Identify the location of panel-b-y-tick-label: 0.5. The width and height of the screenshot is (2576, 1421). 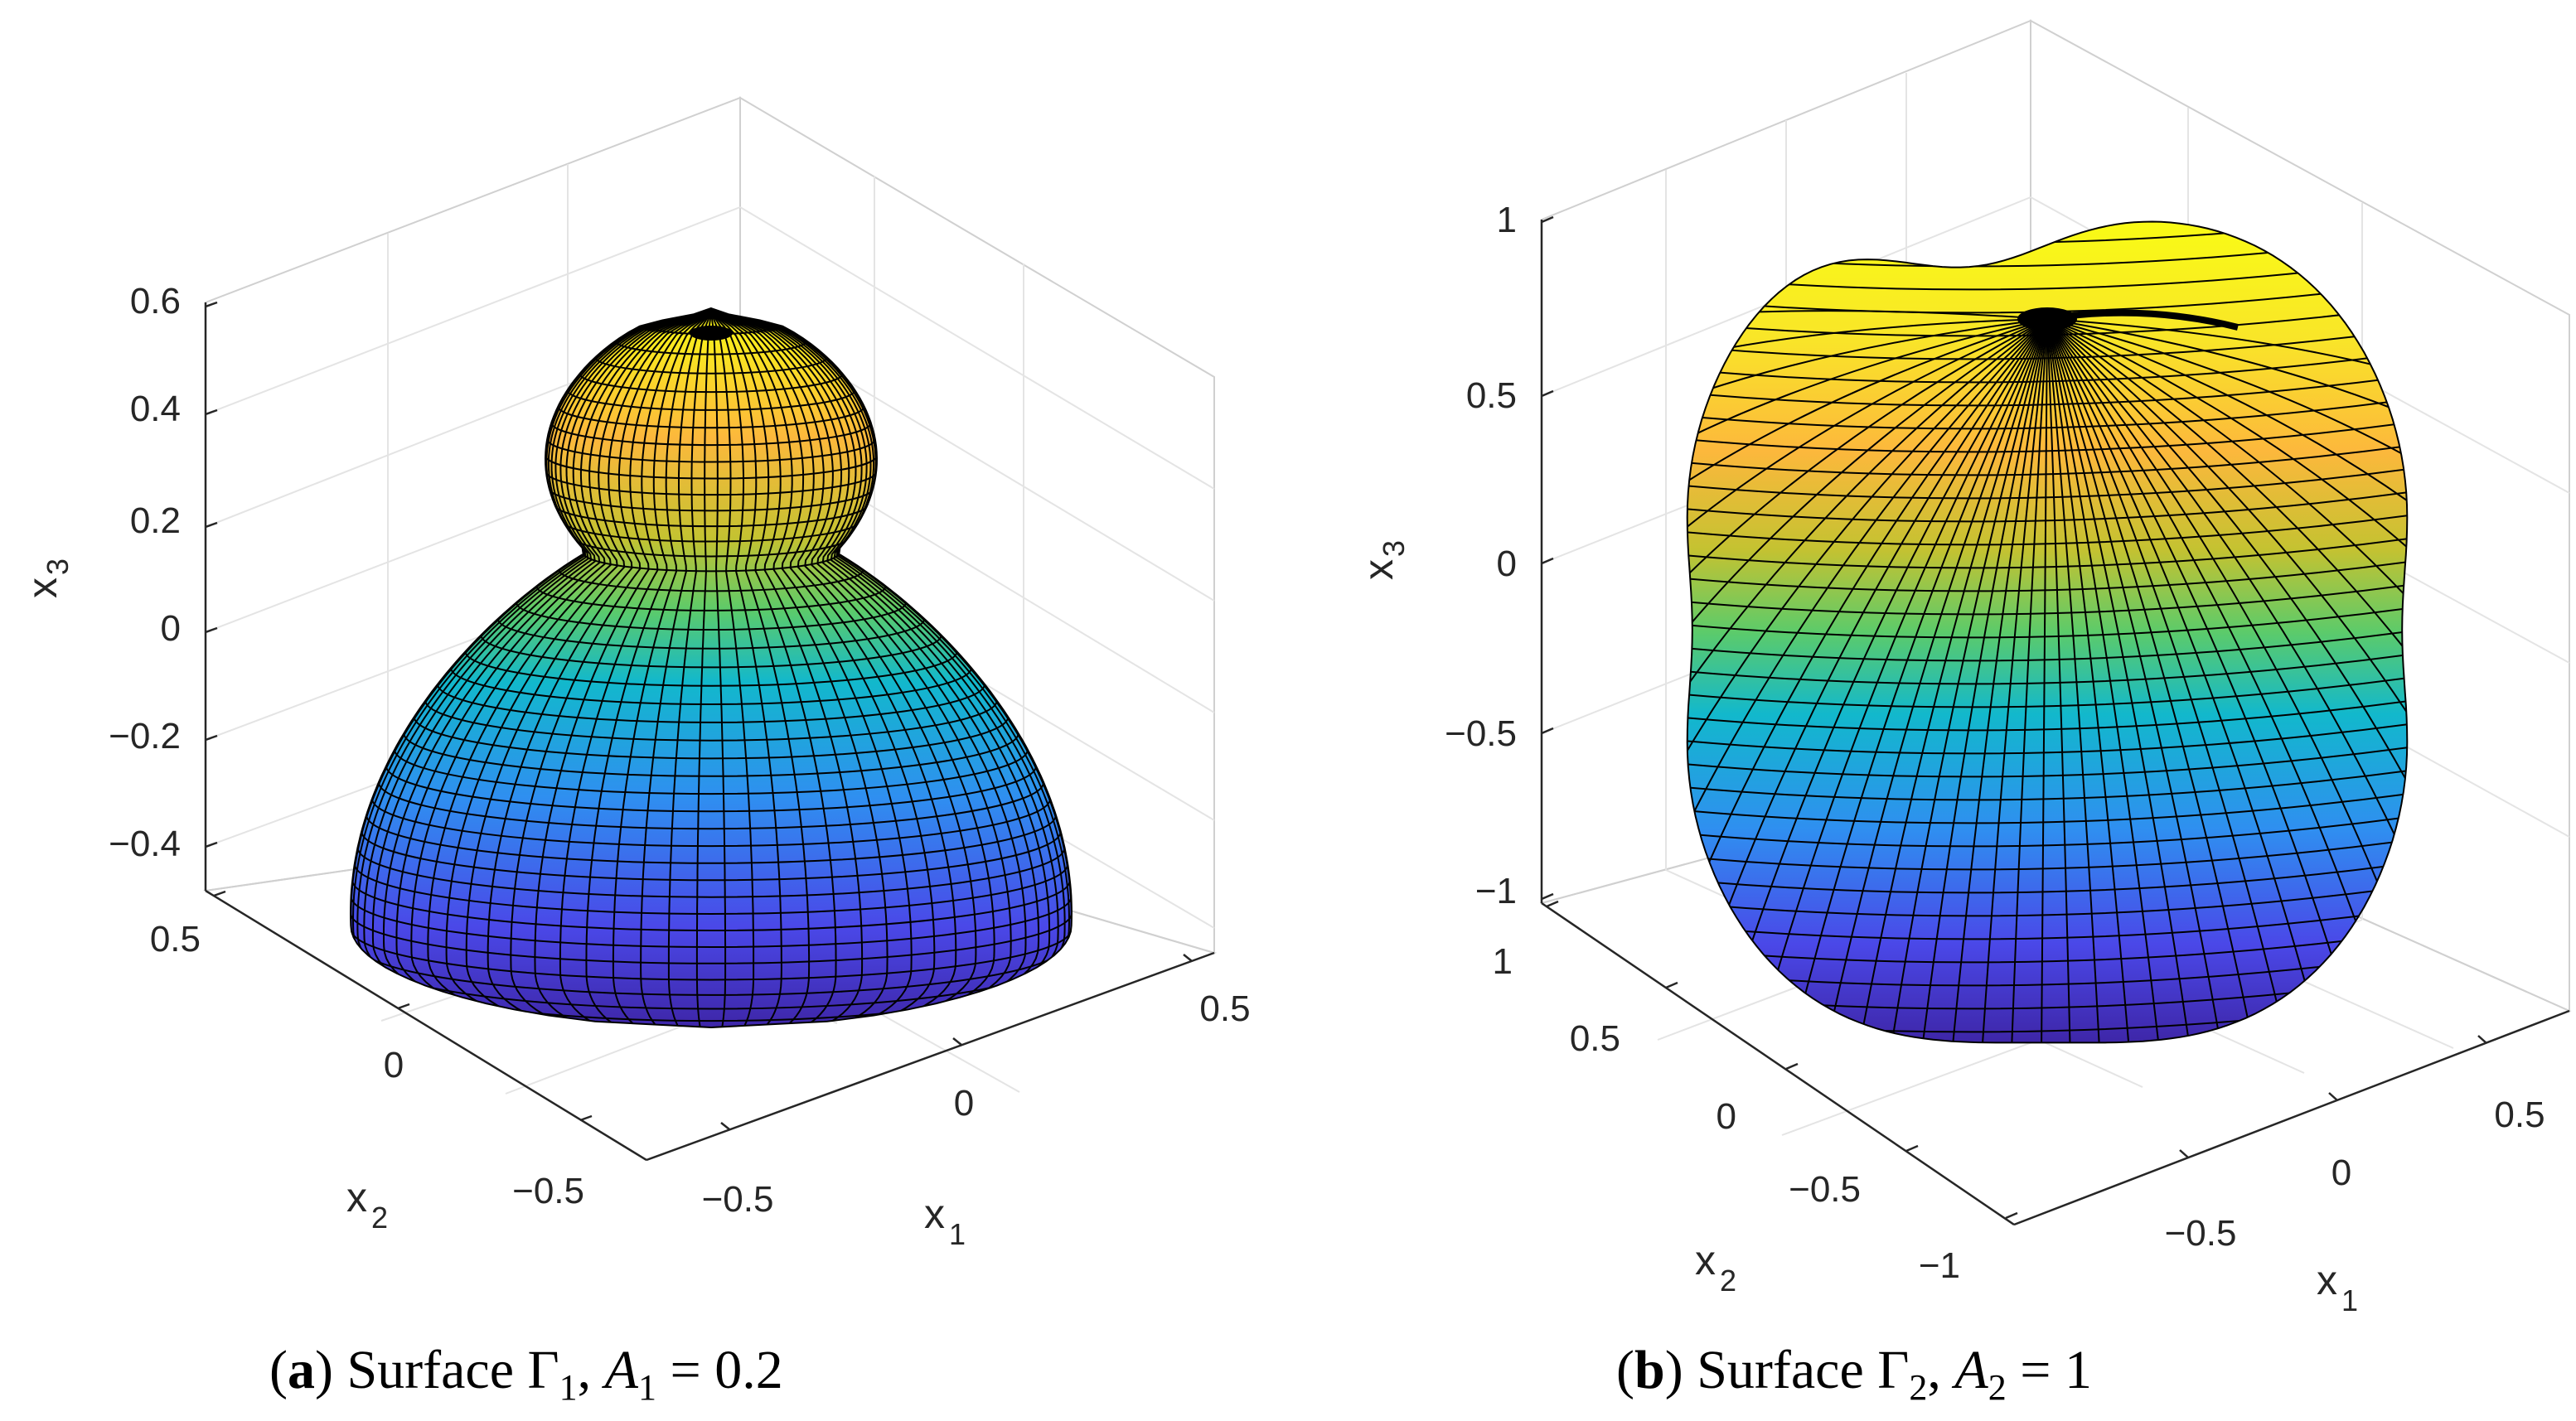
(1595, 1038).